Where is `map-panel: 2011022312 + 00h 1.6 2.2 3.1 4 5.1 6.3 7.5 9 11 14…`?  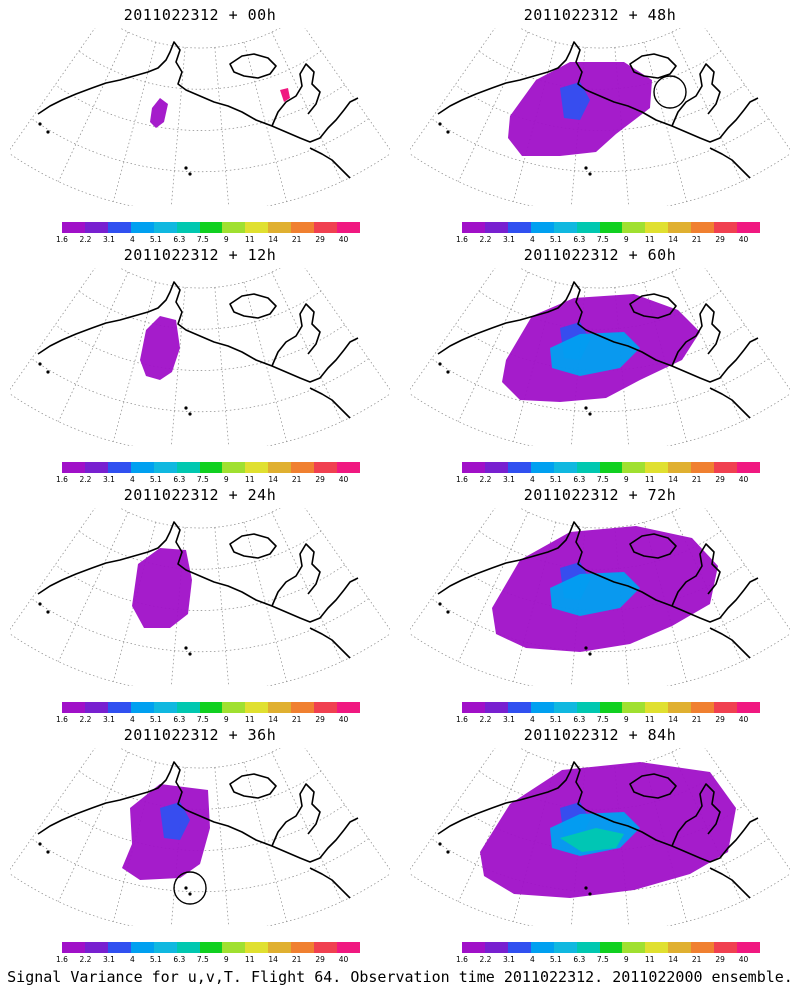
map-panel: 2011022312 + 00h 1.6 2.2 3.1 4 5.1 6.3 7.5 9 11 14… is located at coordinates (200, 122).